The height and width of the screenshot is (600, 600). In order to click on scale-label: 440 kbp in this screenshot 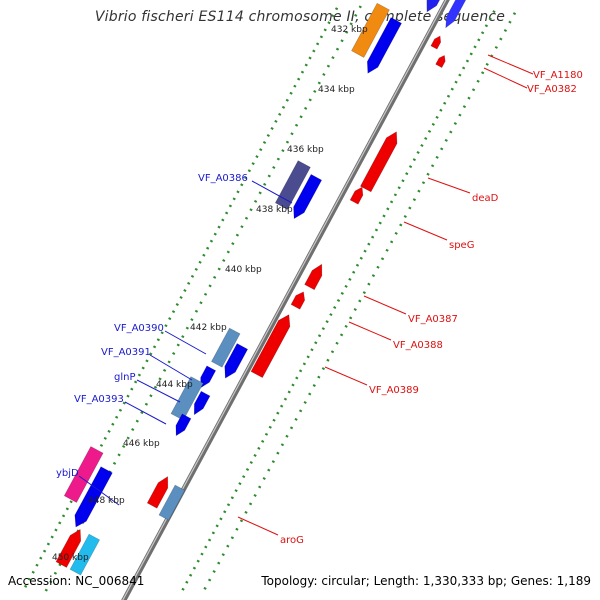, I will do `click(243, 270)`.